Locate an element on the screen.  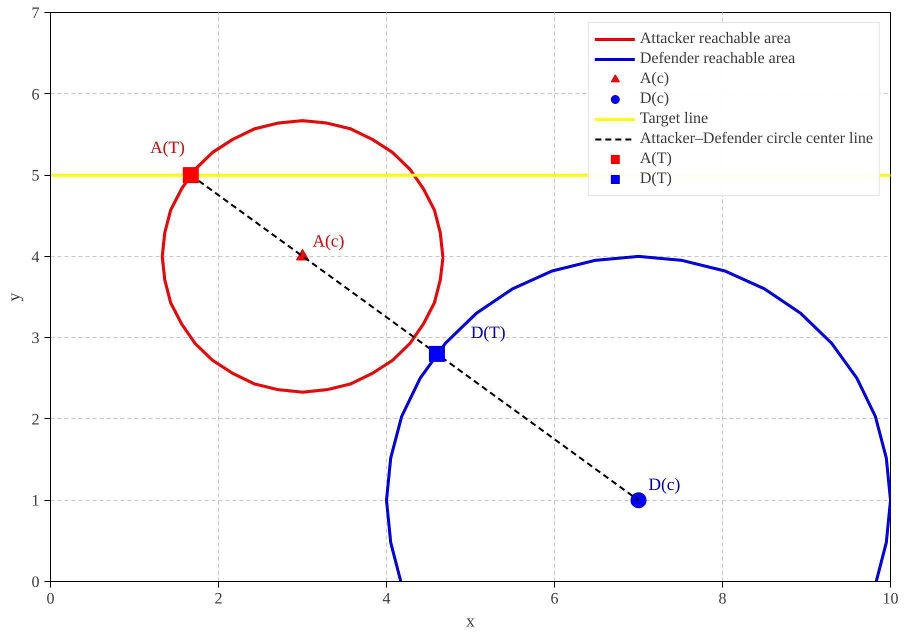
y-tick-label: 2 is located at coordinates (36, 419).